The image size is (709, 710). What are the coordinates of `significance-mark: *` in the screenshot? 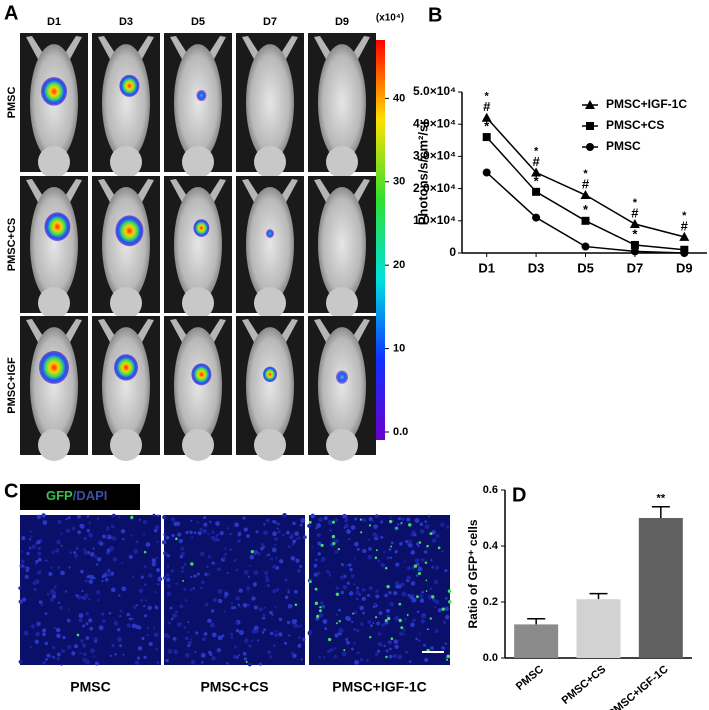 It's located at (536, 151).